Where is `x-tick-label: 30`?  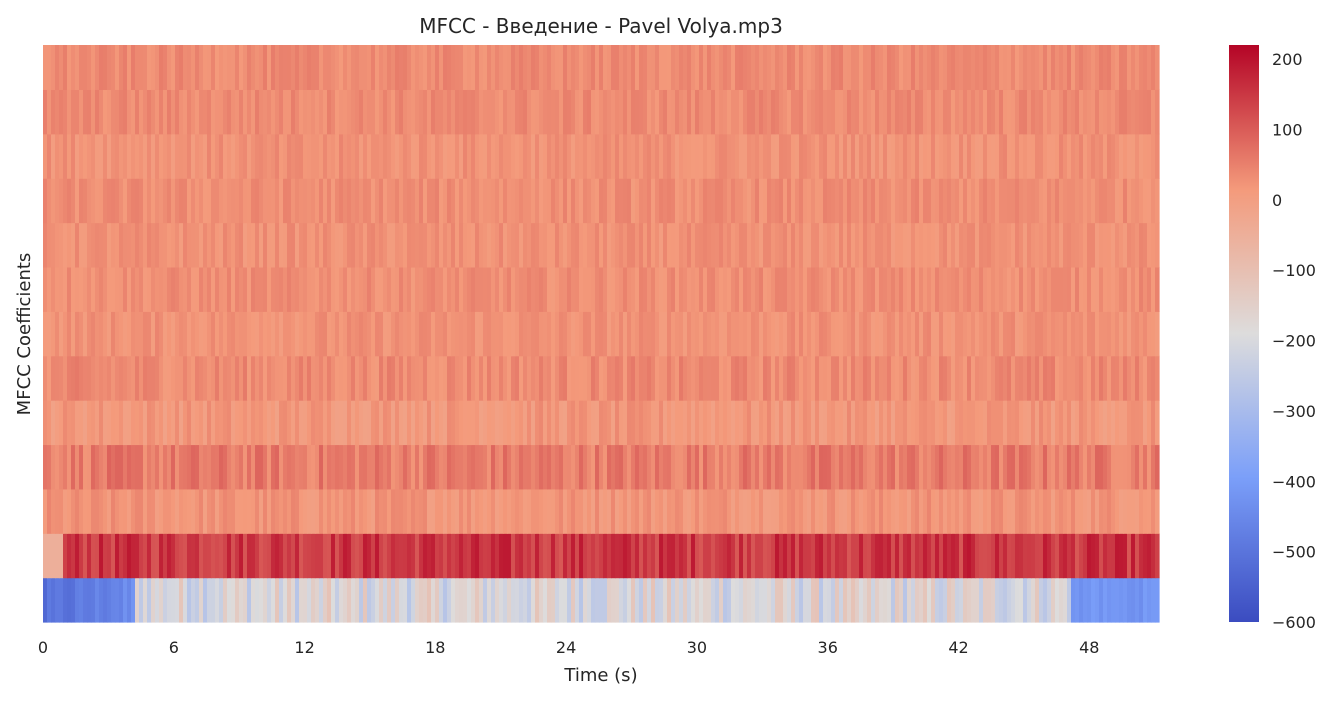
x-tick-label: 30 is located at coordinates (697, 647).